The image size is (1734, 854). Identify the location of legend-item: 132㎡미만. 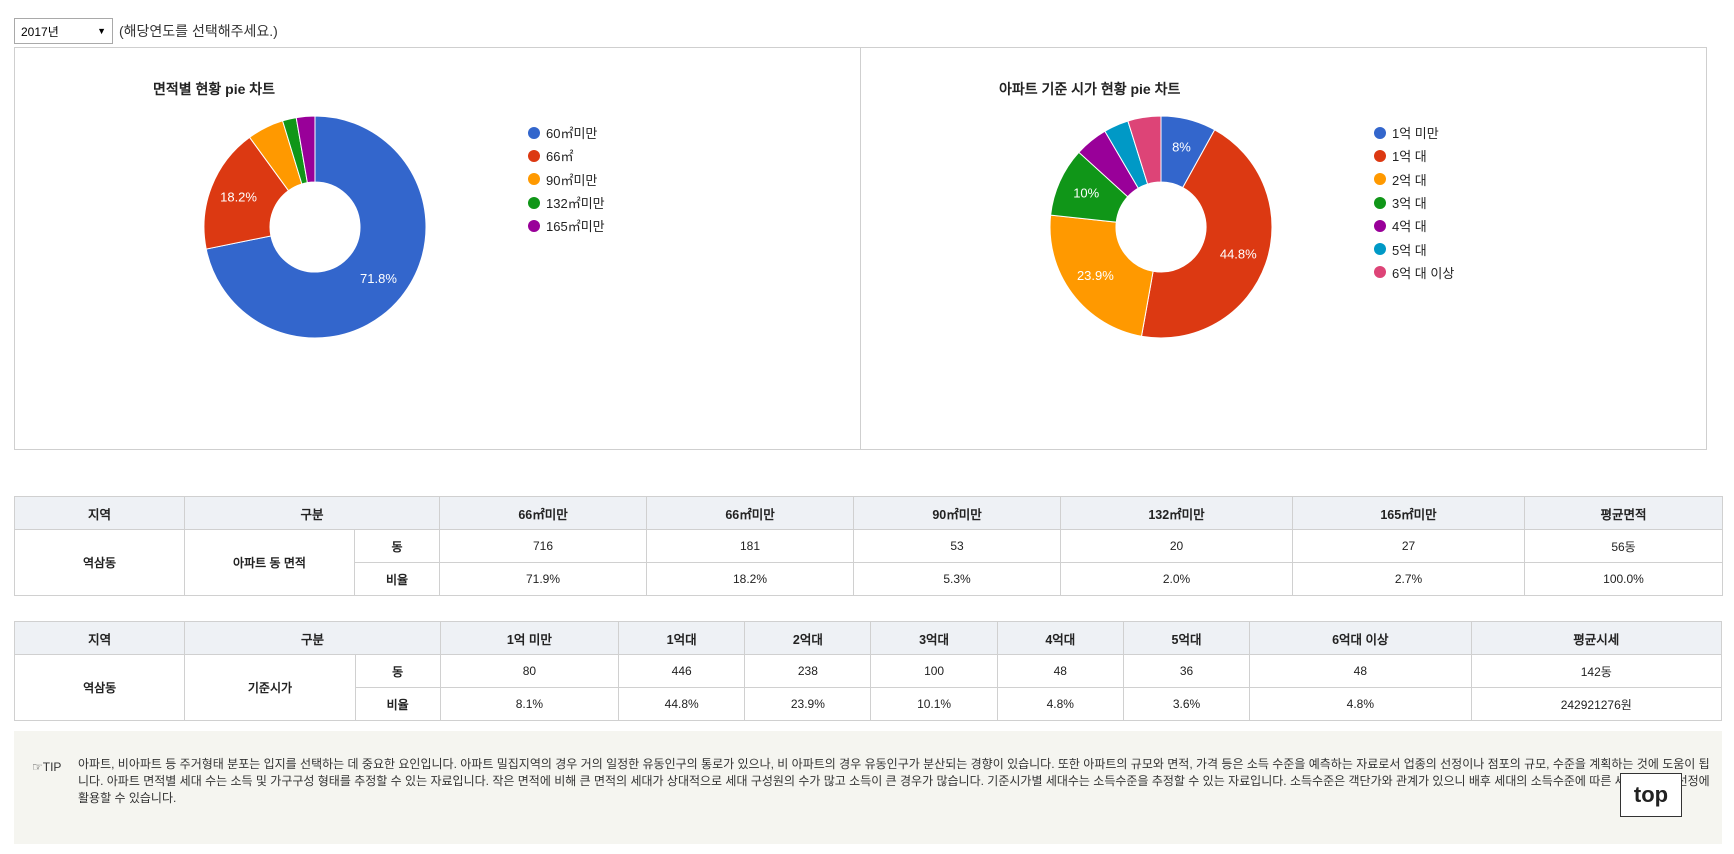
(566, 202).